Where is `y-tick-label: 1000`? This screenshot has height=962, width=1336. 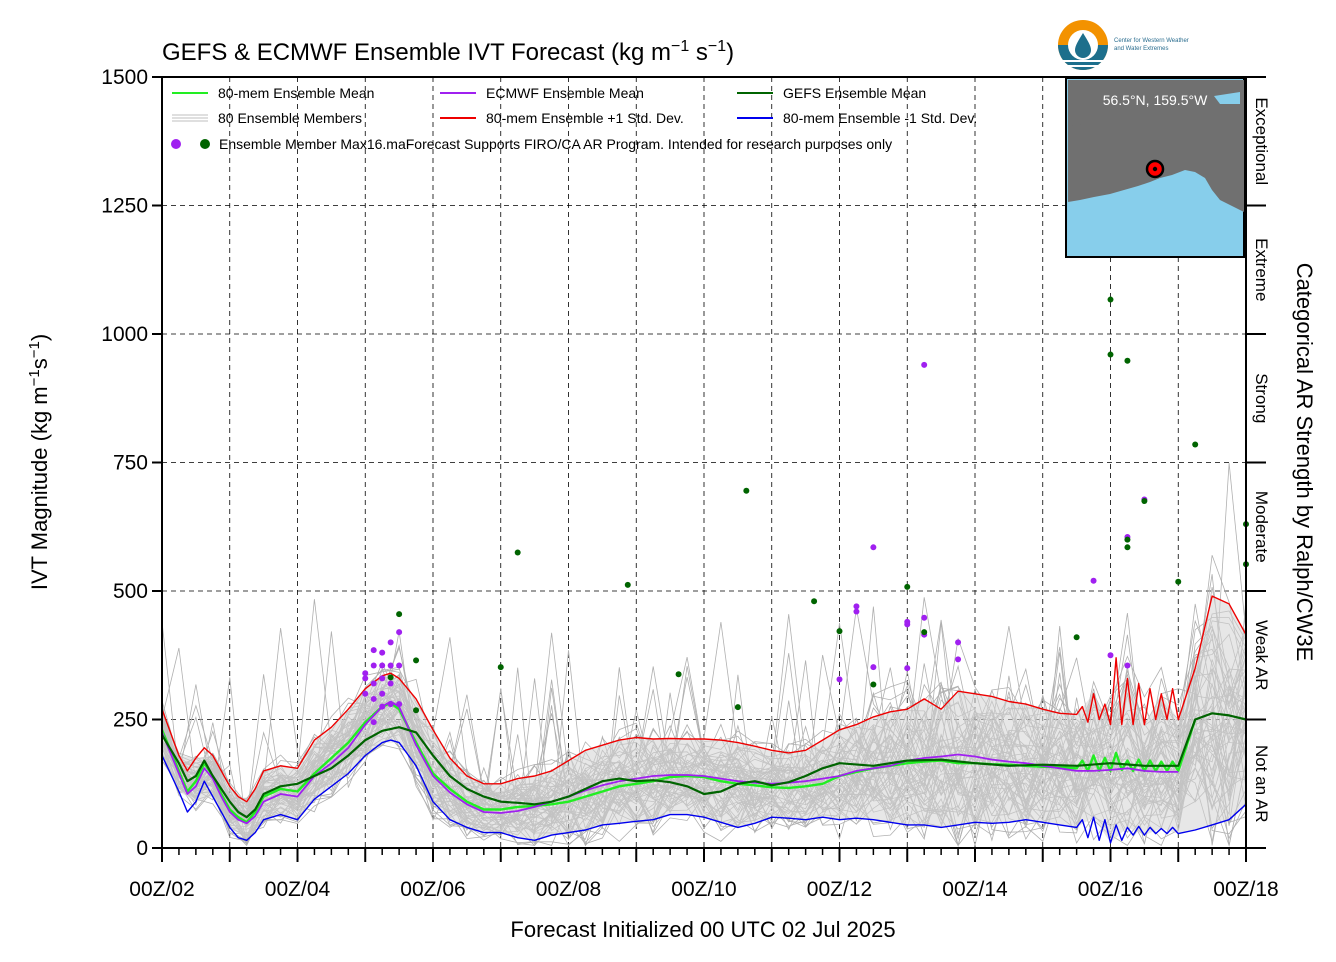
y-tick-label: 1000 is located at coordinates (124, 334).